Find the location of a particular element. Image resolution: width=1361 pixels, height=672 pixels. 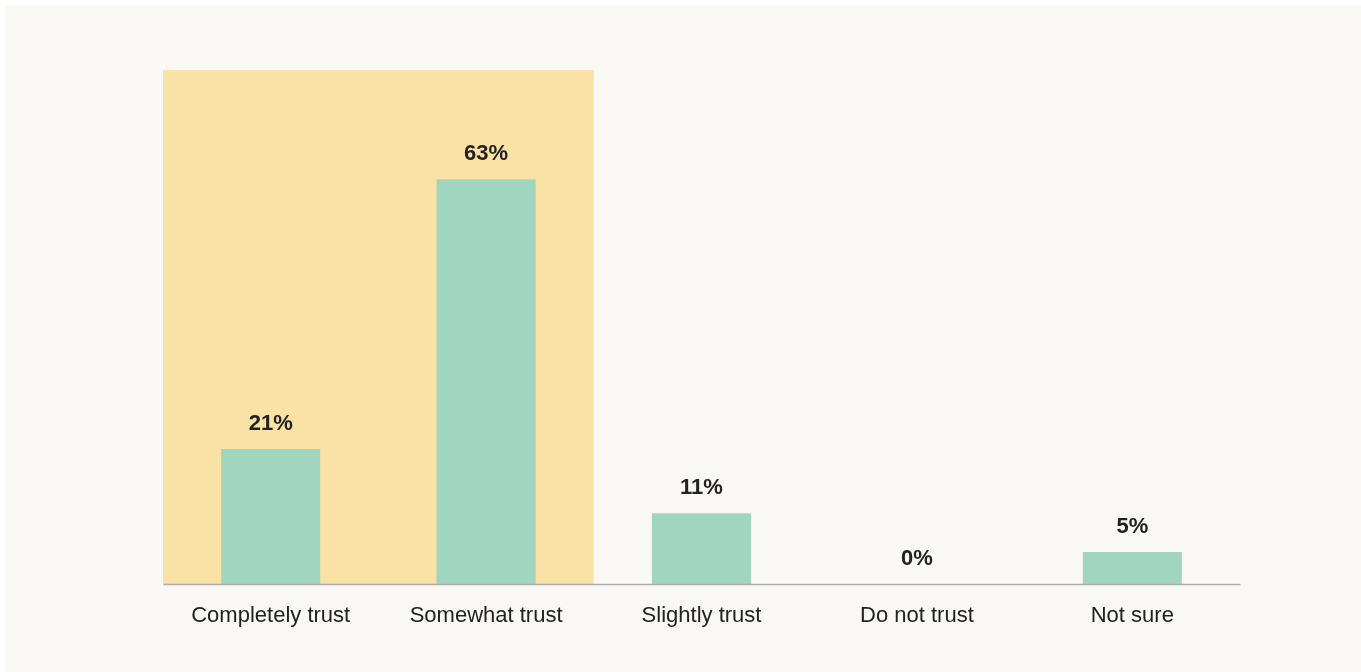

x-tick-label: Not sure is located at coordinates (1132, 614).